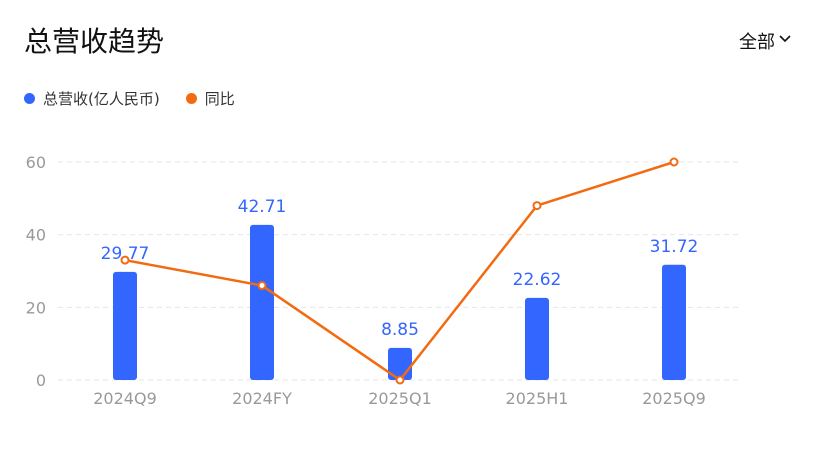  What do you see at coordinates (757, 42) in the screenshot?
I see `filter-label: 全部` at bounding box center [757, 42].